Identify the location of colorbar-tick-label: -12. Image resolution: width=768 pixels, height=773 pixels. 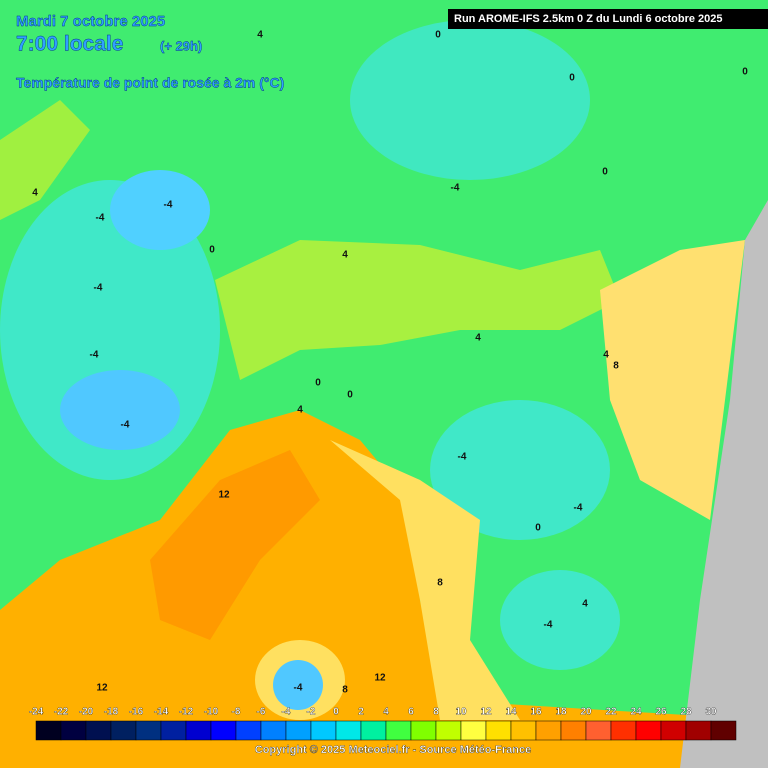
(186, 712).